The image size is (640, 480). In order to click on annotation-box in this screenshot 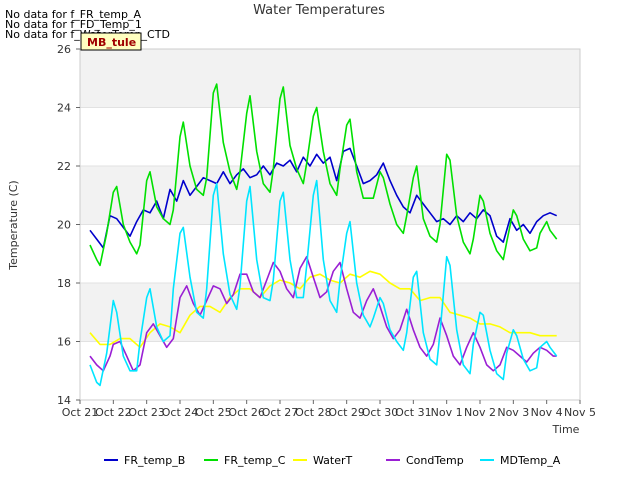, I will do `click(111, 41)`.